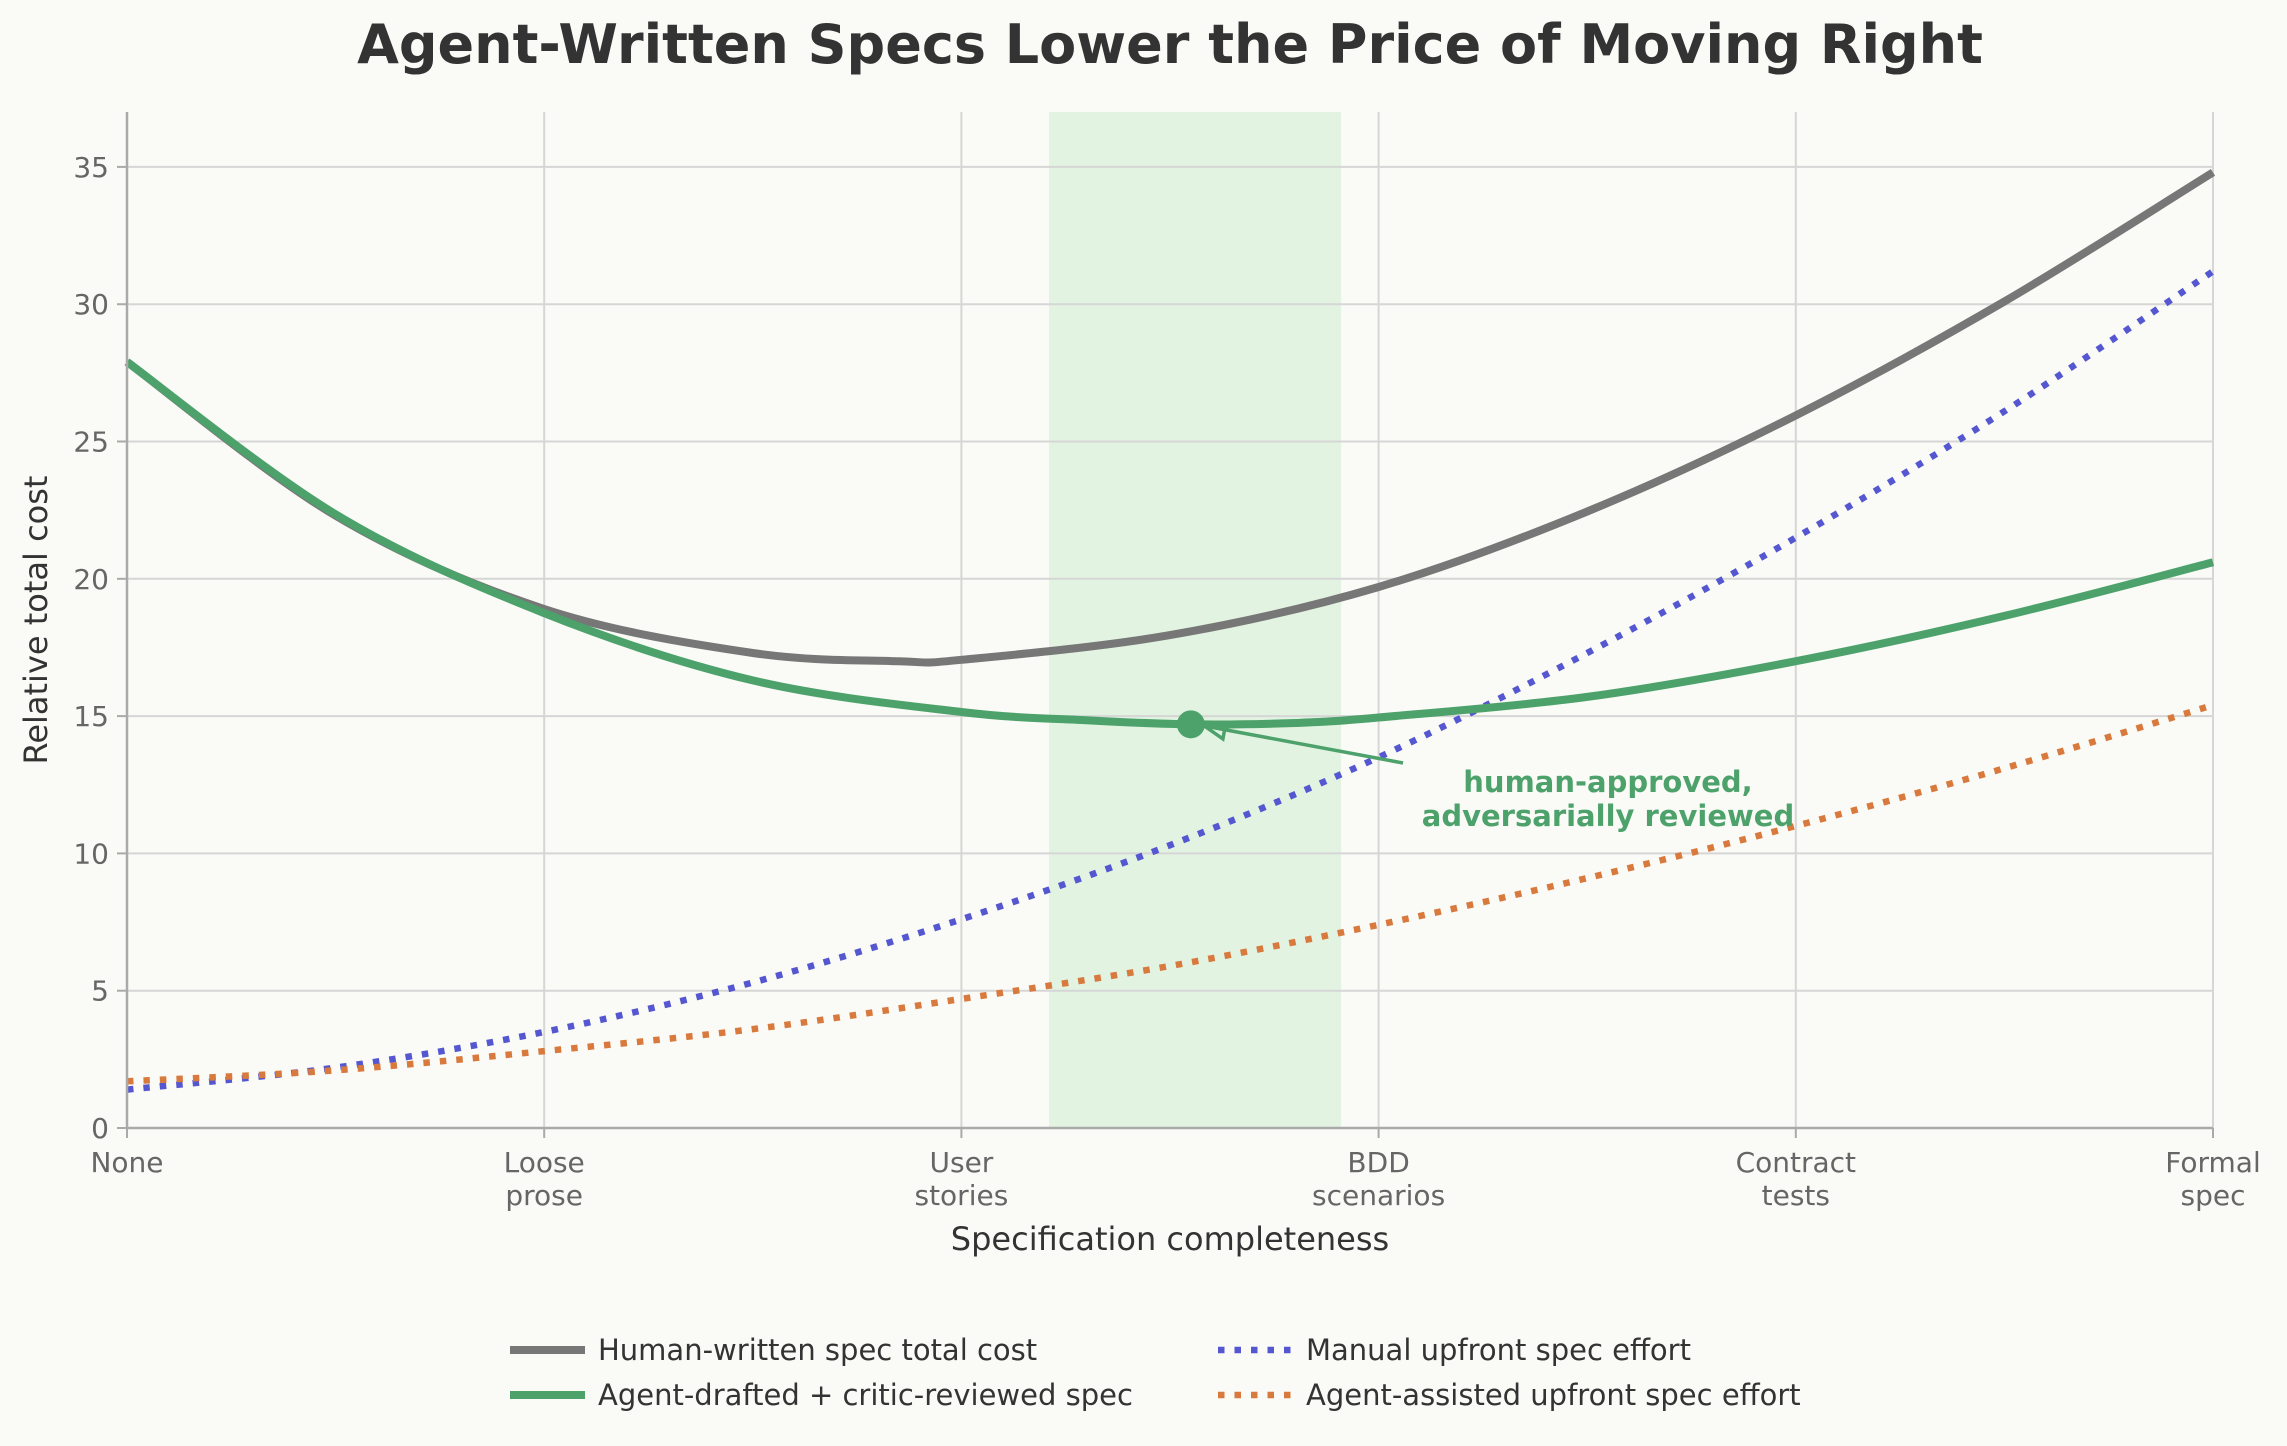 The height and width of the screenshot is (1446, 2287). Describe the element at coordinates (1378, 1162) in the screenshot. I see `x-tick-label: BDD` at that location.